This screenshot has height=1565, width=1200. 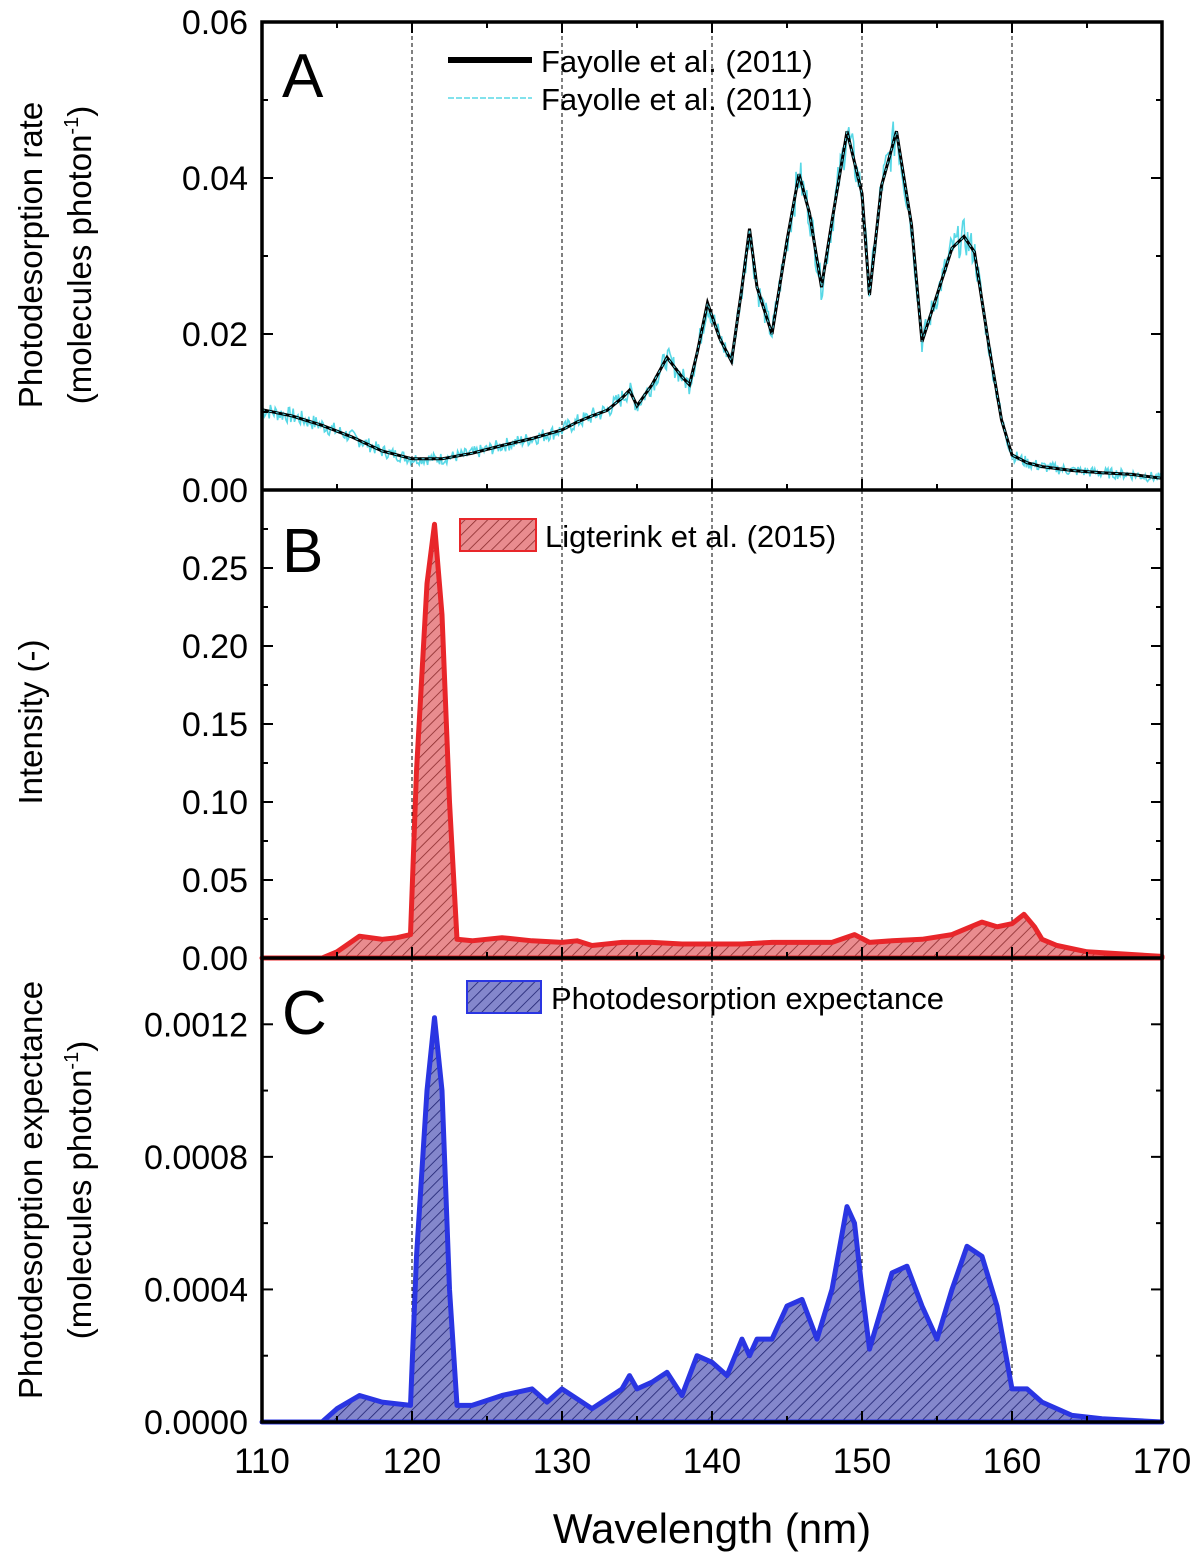 What do you see at coordinates (196, 1290) in the screenshot?
I see `y-tick-label: 0.0004` at bounding box center [196, 1290].